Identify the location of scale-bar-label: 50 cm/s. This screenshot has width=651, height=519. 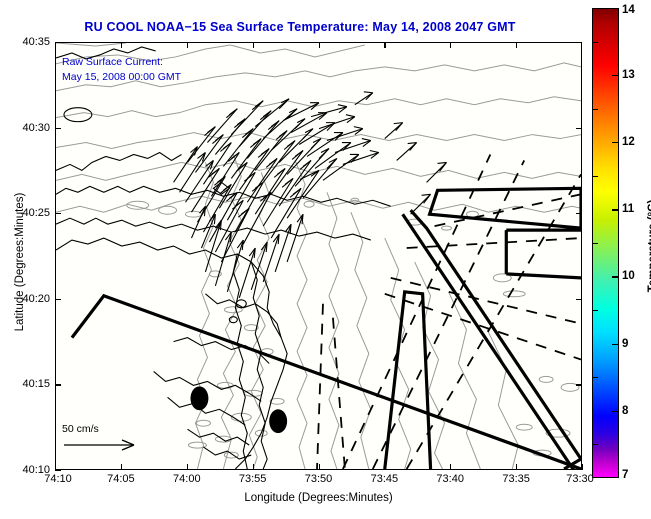
(80, 429).